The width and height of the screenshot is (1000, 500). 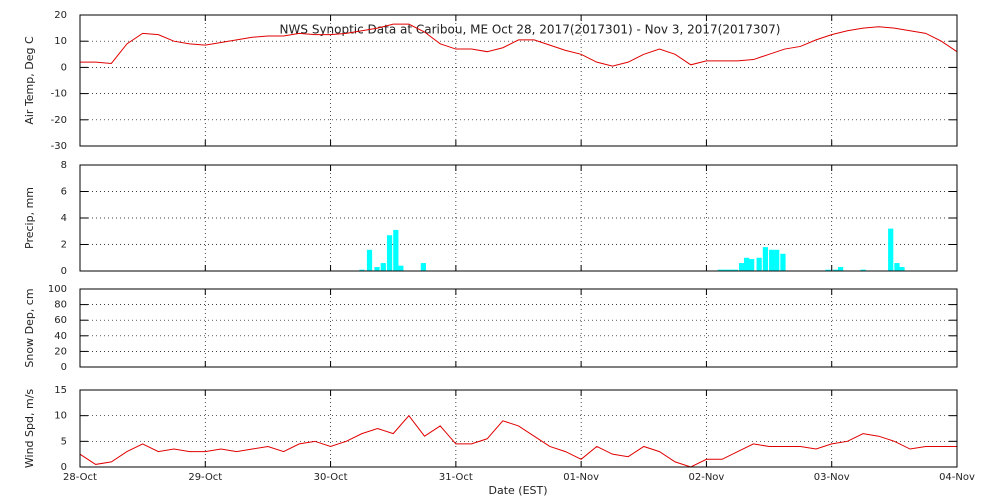 I want to click on y-axis-label: Wind Spd, m/s, so click(x=29, y=429).